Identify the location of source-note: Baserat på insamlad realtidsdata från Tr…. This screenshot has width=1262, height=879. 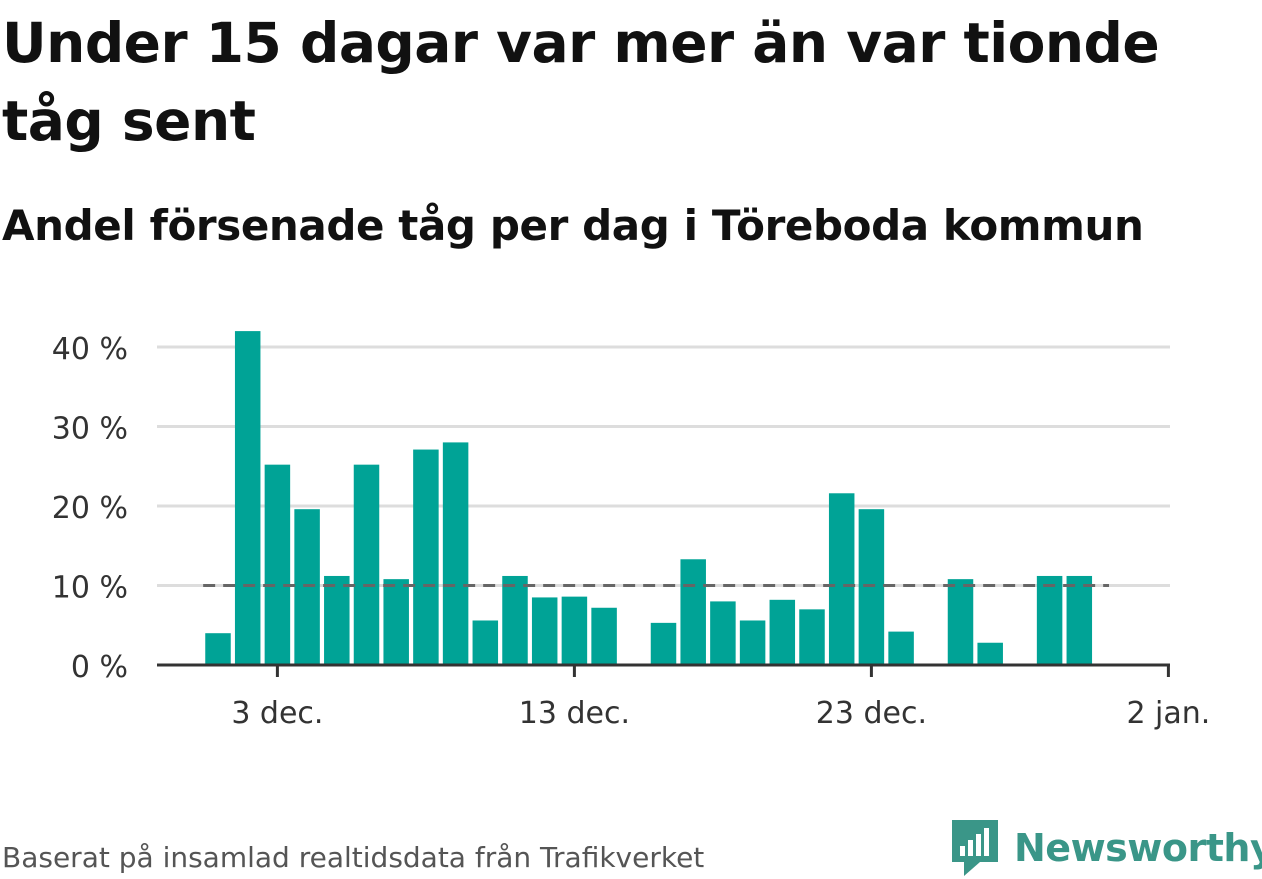
(353, 857).